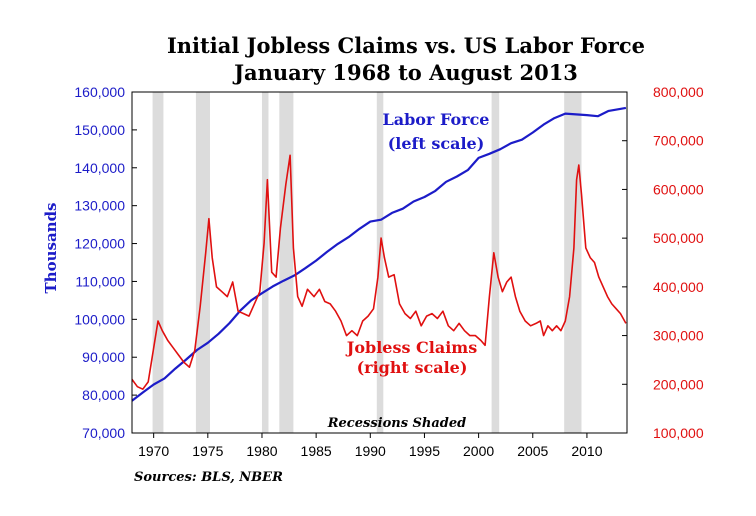  I want to click on right-tick-label: 400,000, so click(678, 287).